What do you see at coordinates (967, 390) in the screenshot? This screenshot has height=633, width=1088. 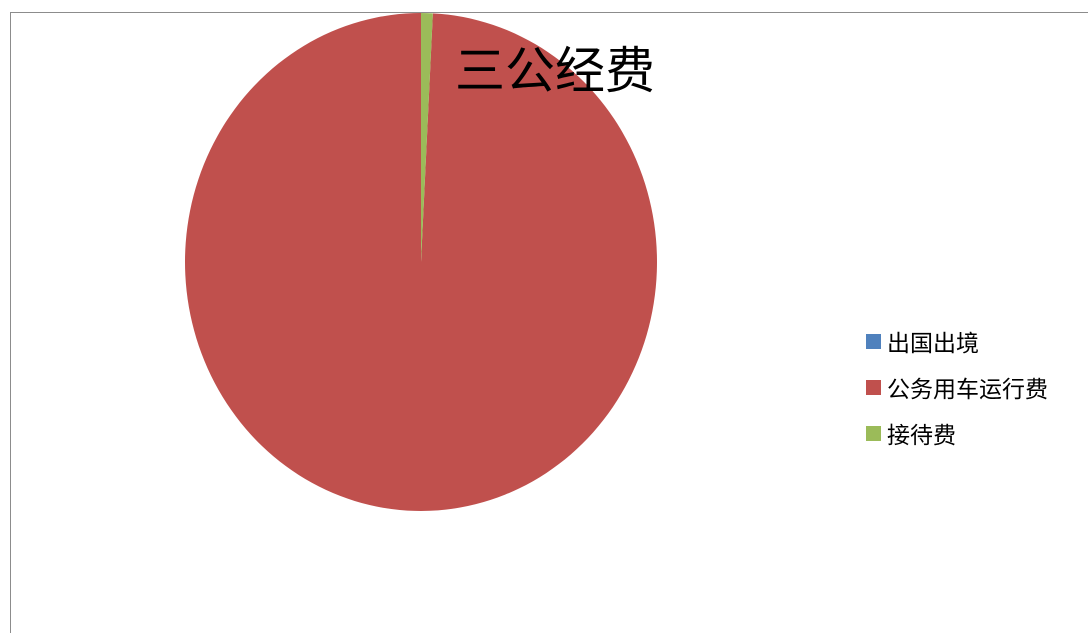 I see `legend-label-vehicle: 公务用车运行费` at bounding box center [967, 390].